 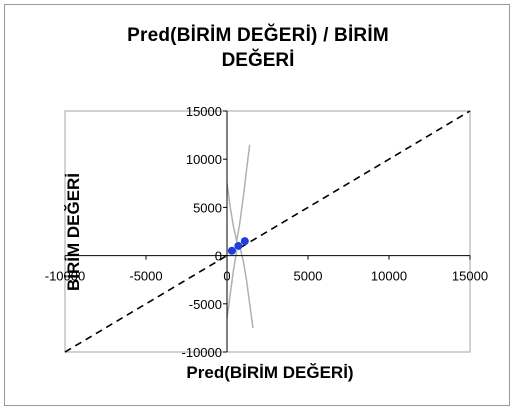 What do you see at coordinates (207, 207) in the screenshot?
I see `y-tick-label: 5000` at bounding box center [207, 207].